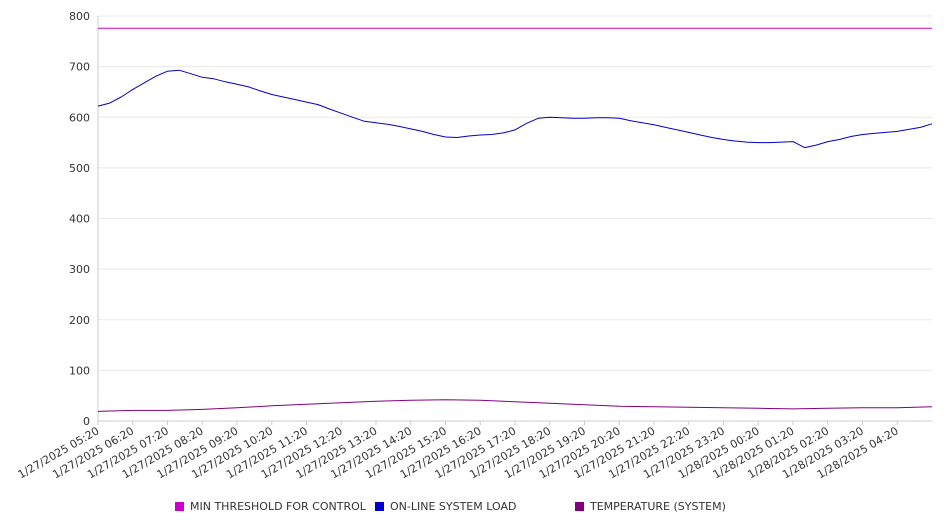  I want to click on legend-label-temperature: TEMPERATURE (SYSTEM), so click(658, 506).